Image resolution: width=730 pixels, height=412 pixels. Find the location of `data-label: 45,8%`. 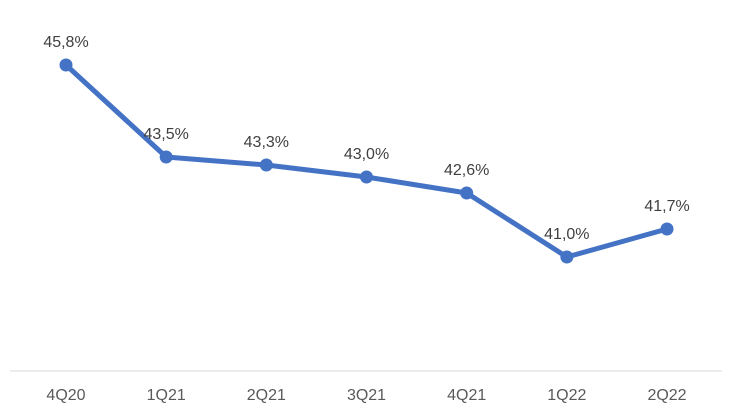

data-label: 45,8% is located at coordinates (65, 42).